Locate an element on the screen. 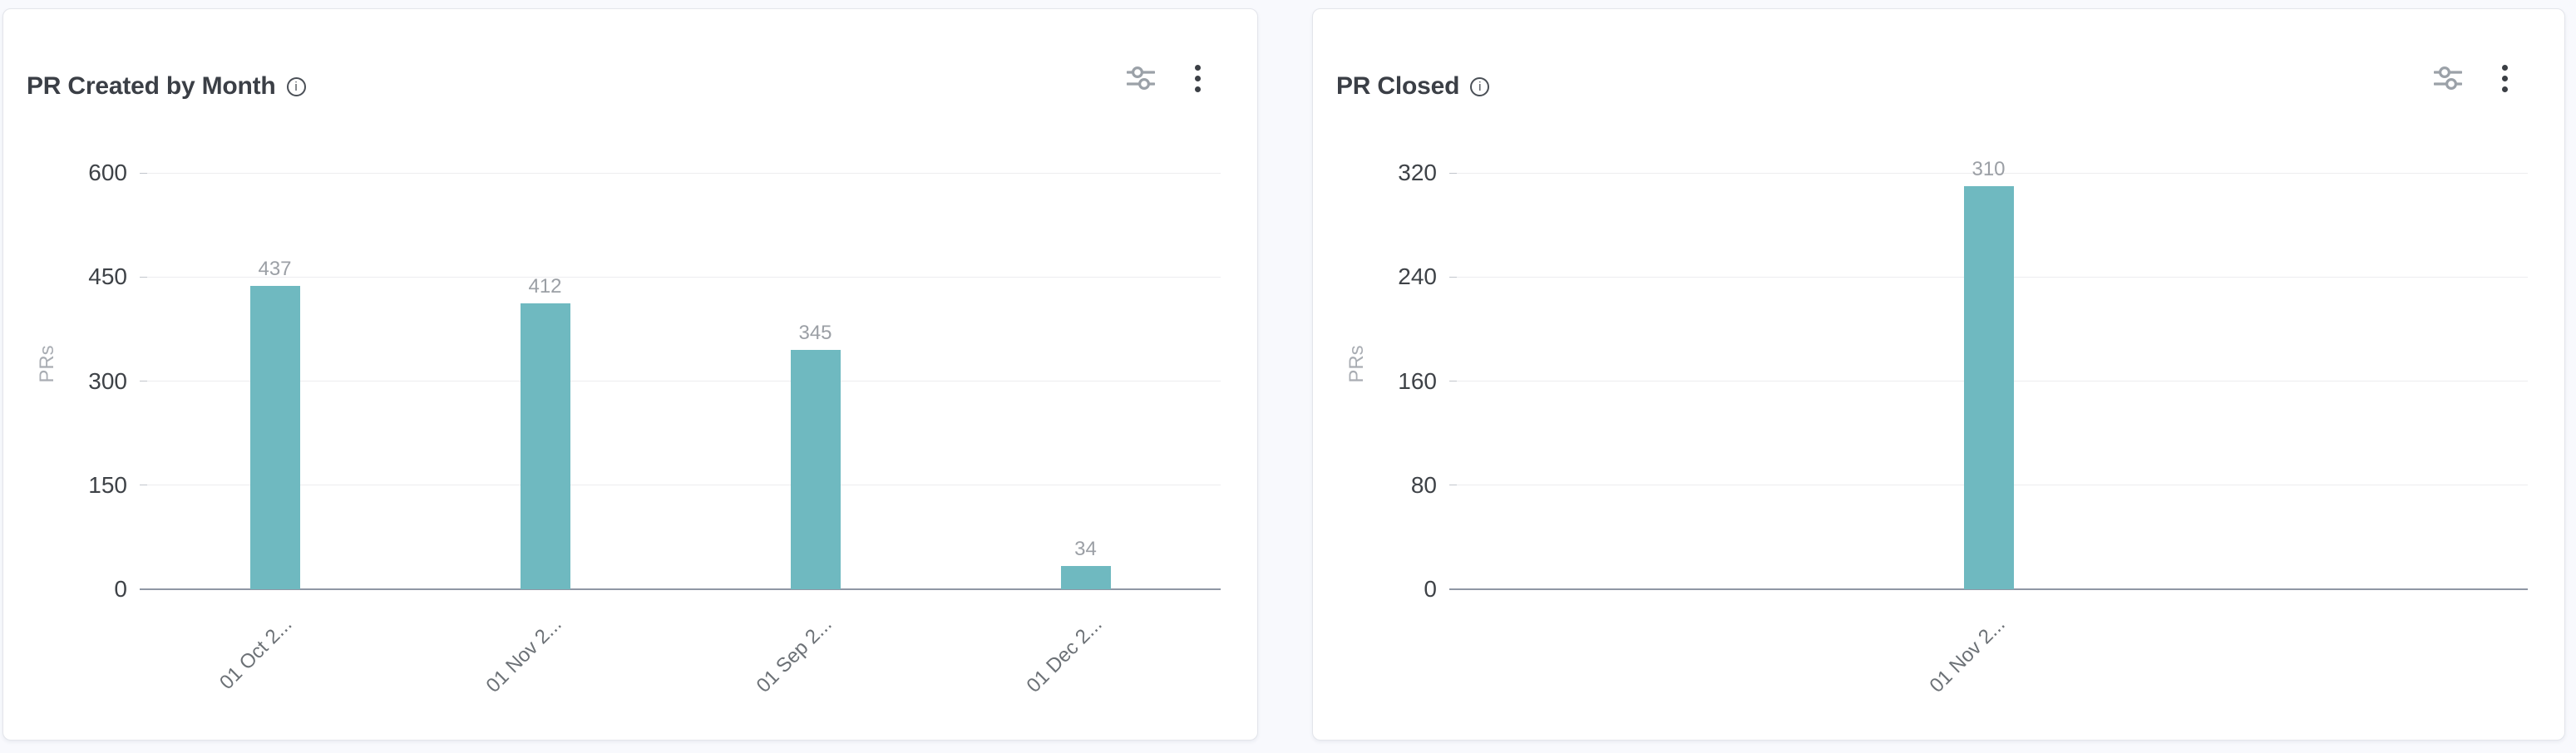 Image resolution: width=2576 pixels, height=753 pixels. card-header: PR Created by Month i is located at coordinates (166, 87).